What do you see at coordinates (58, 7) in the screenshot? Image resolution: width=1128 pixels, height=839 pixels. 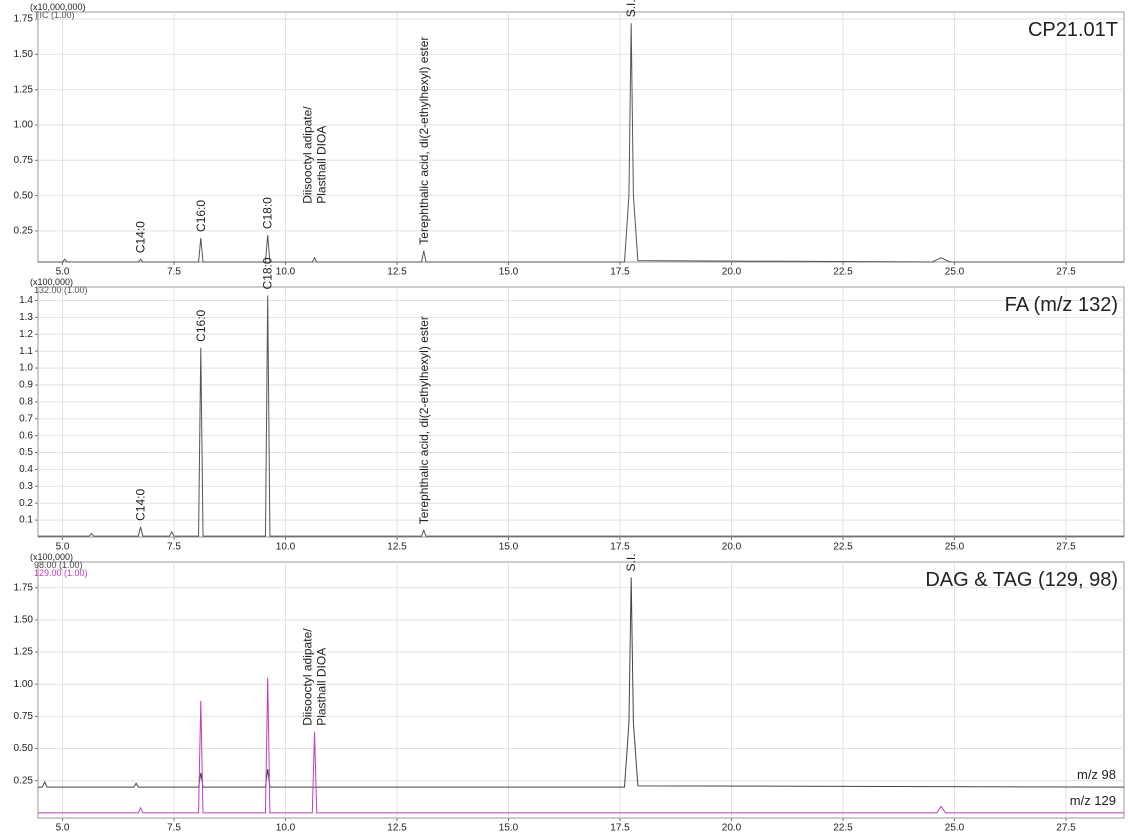 I see `y-unit: (x10,000,000)` at bounding box center [58, 7].